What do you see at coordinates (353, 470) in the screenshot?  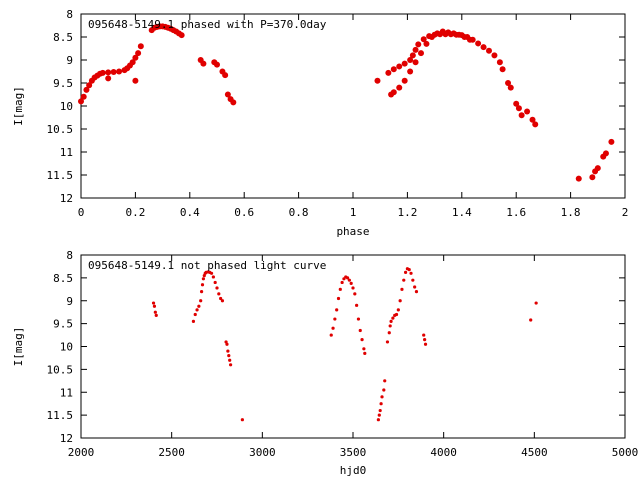 I see `x-axis-label: hjd0` at bounding box center [353, 470].